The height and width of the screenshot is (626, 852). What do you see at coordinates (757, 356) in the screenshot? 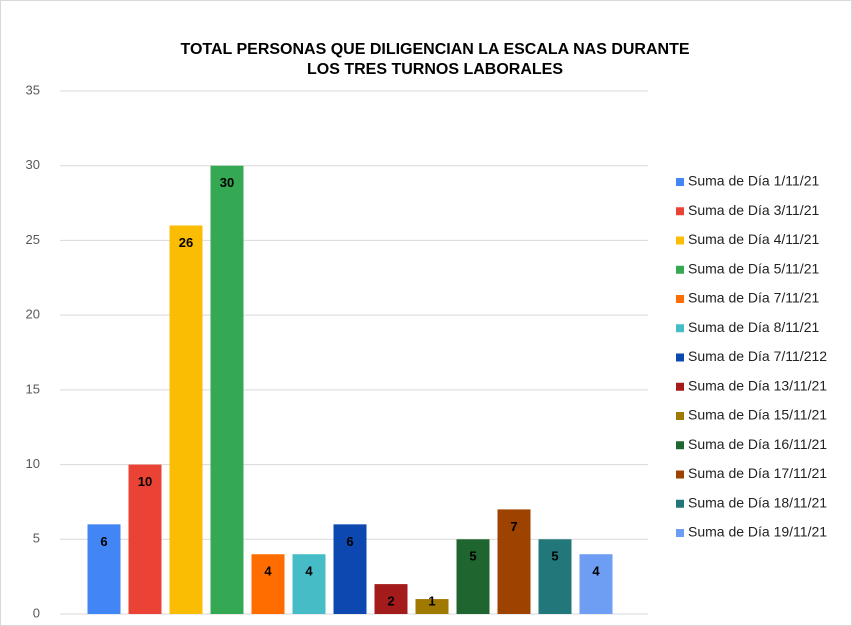
I see `legend-label: Suma de Día 7/11/212` at bounding box center [757, 356].